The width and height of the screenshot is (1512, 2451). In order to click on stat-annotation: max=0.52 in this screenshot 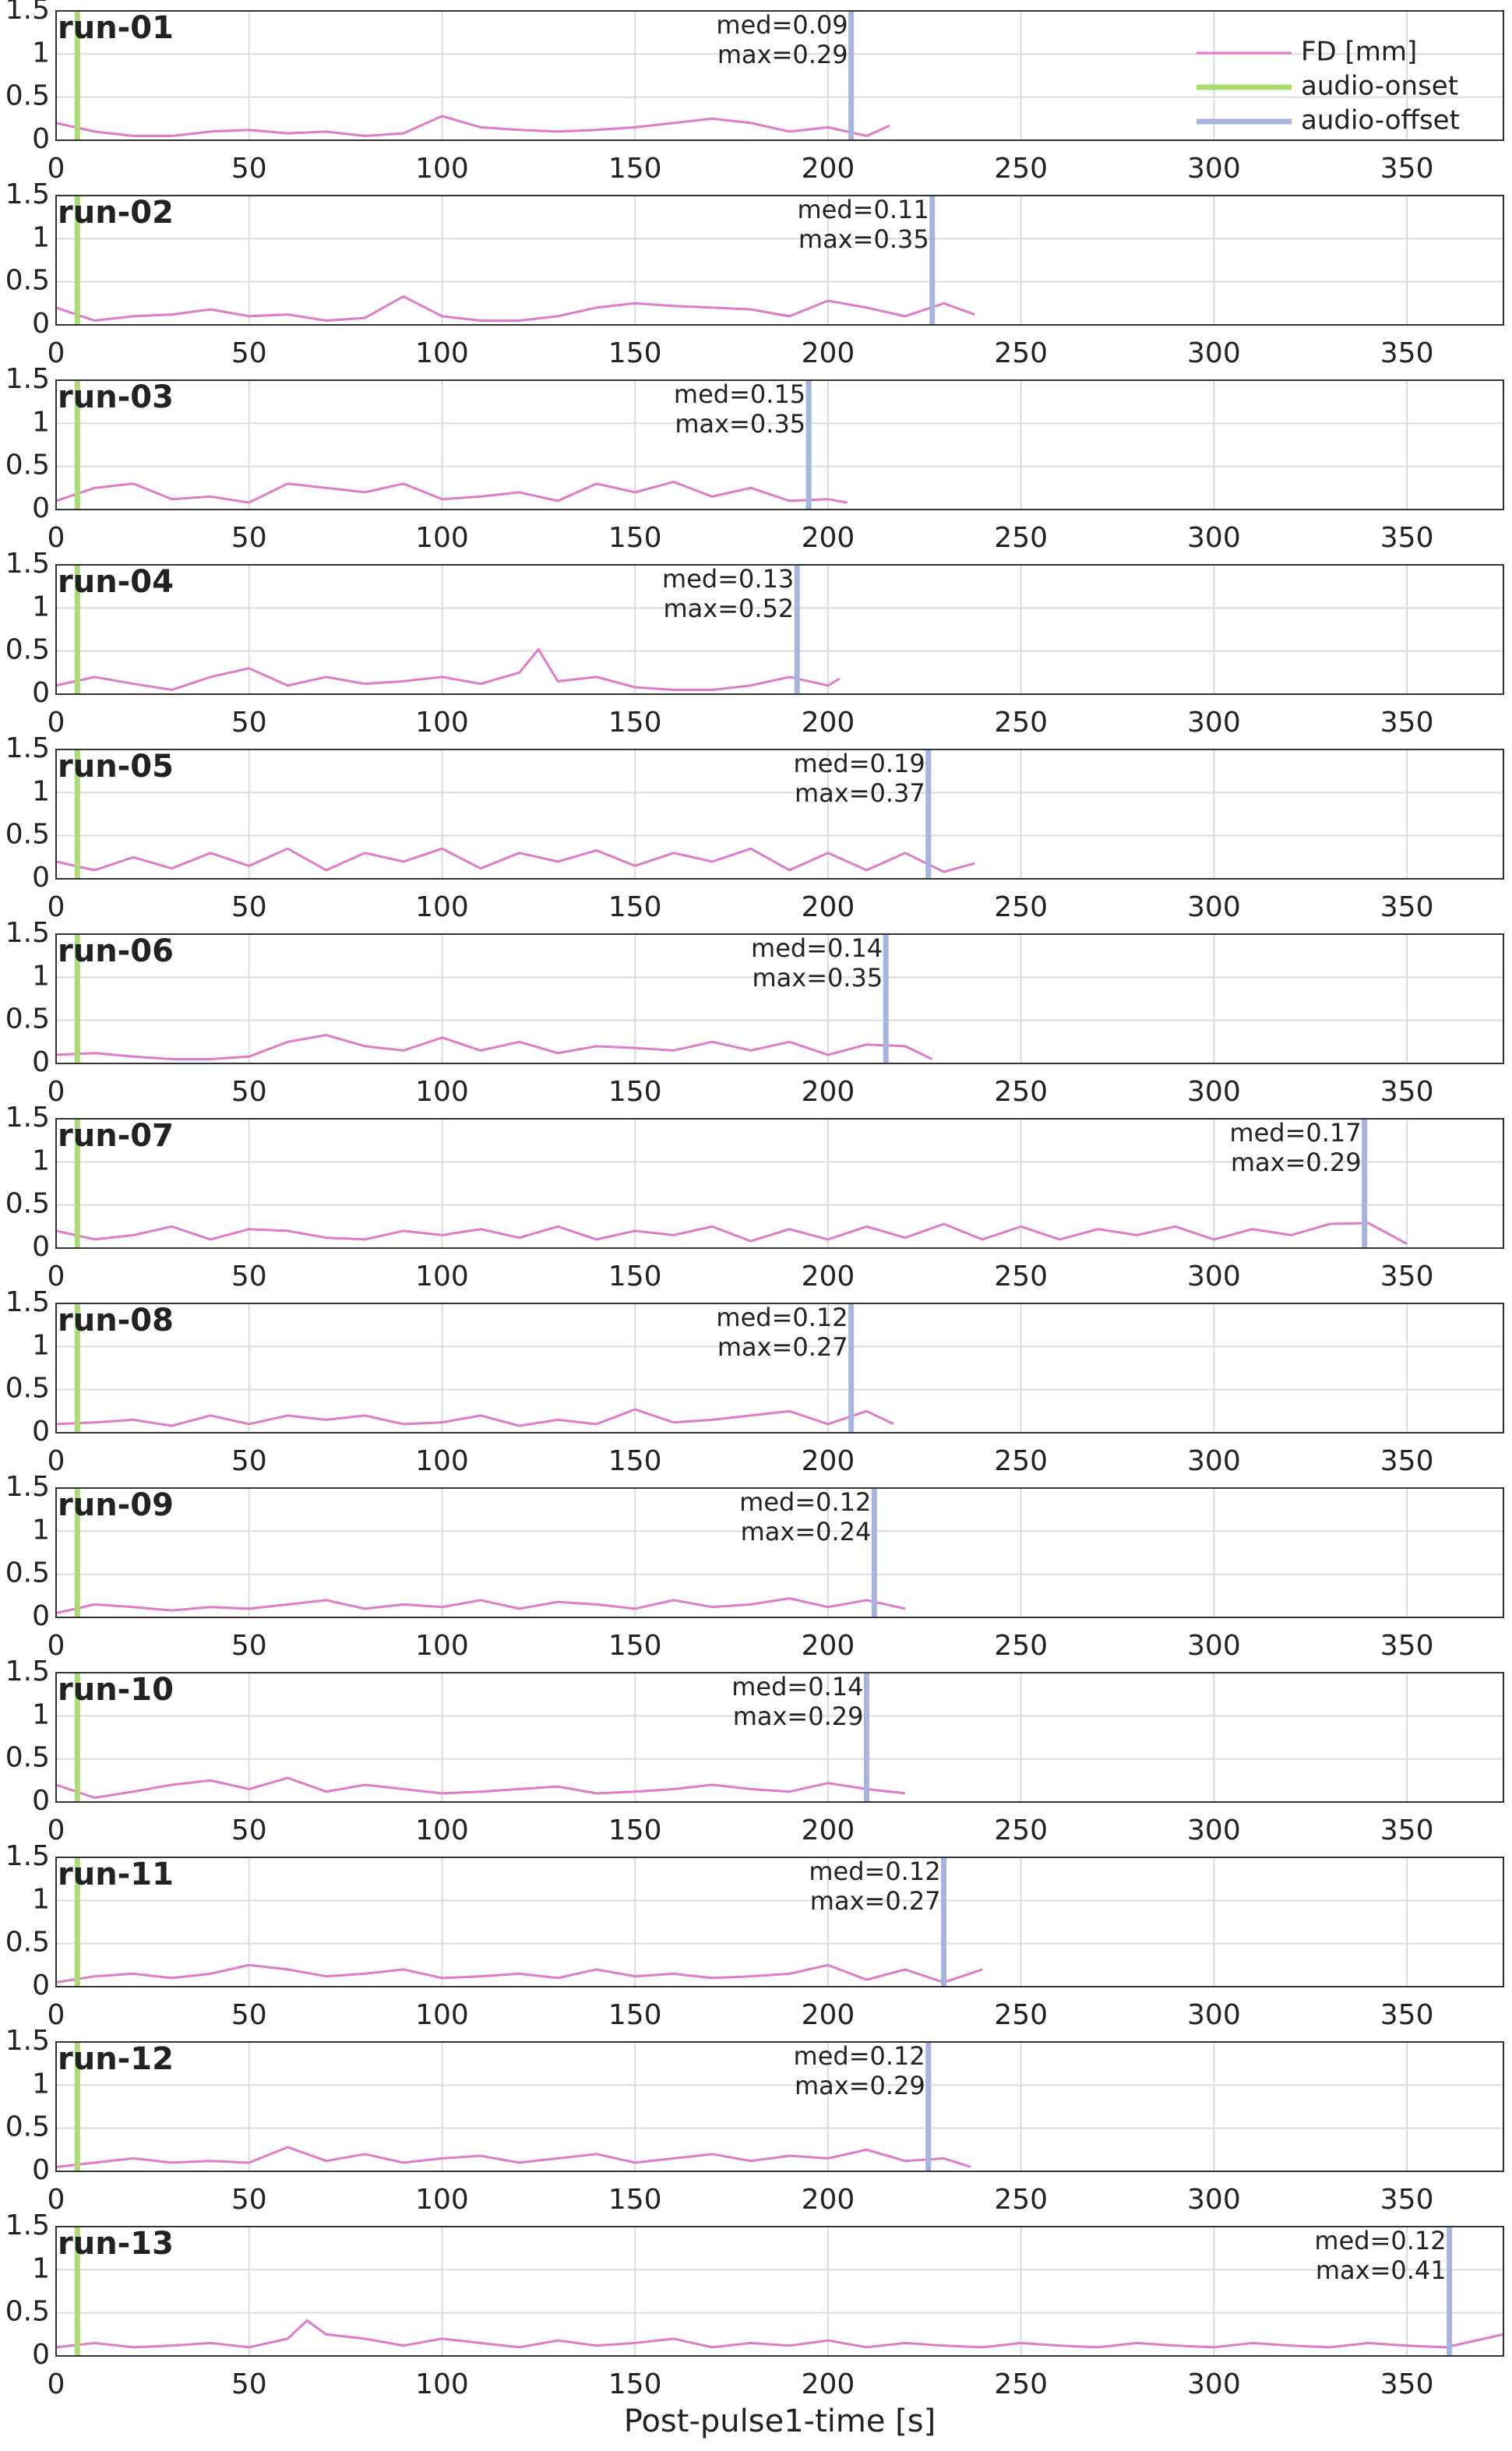, I will do `click(730, 608)`.